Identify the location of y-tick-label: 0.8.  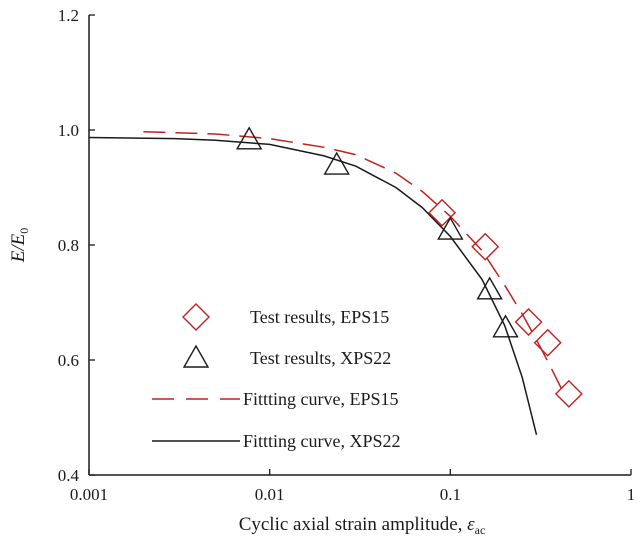
(68, 245).